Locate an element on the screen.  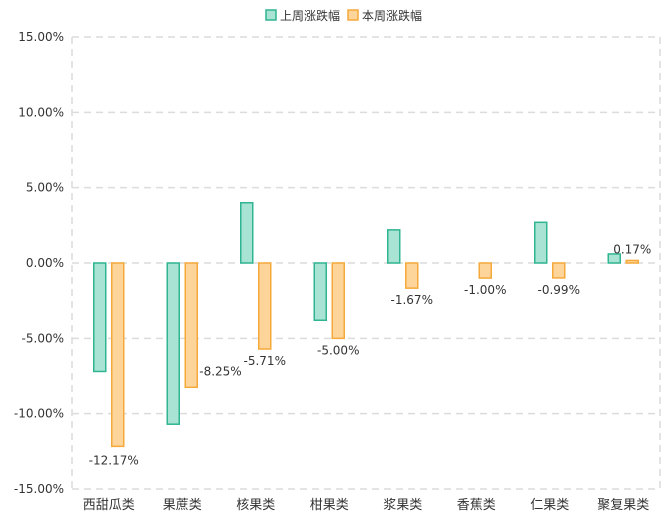
legend-label: 上周涨跌幅 is located at coordinates (310, 15).